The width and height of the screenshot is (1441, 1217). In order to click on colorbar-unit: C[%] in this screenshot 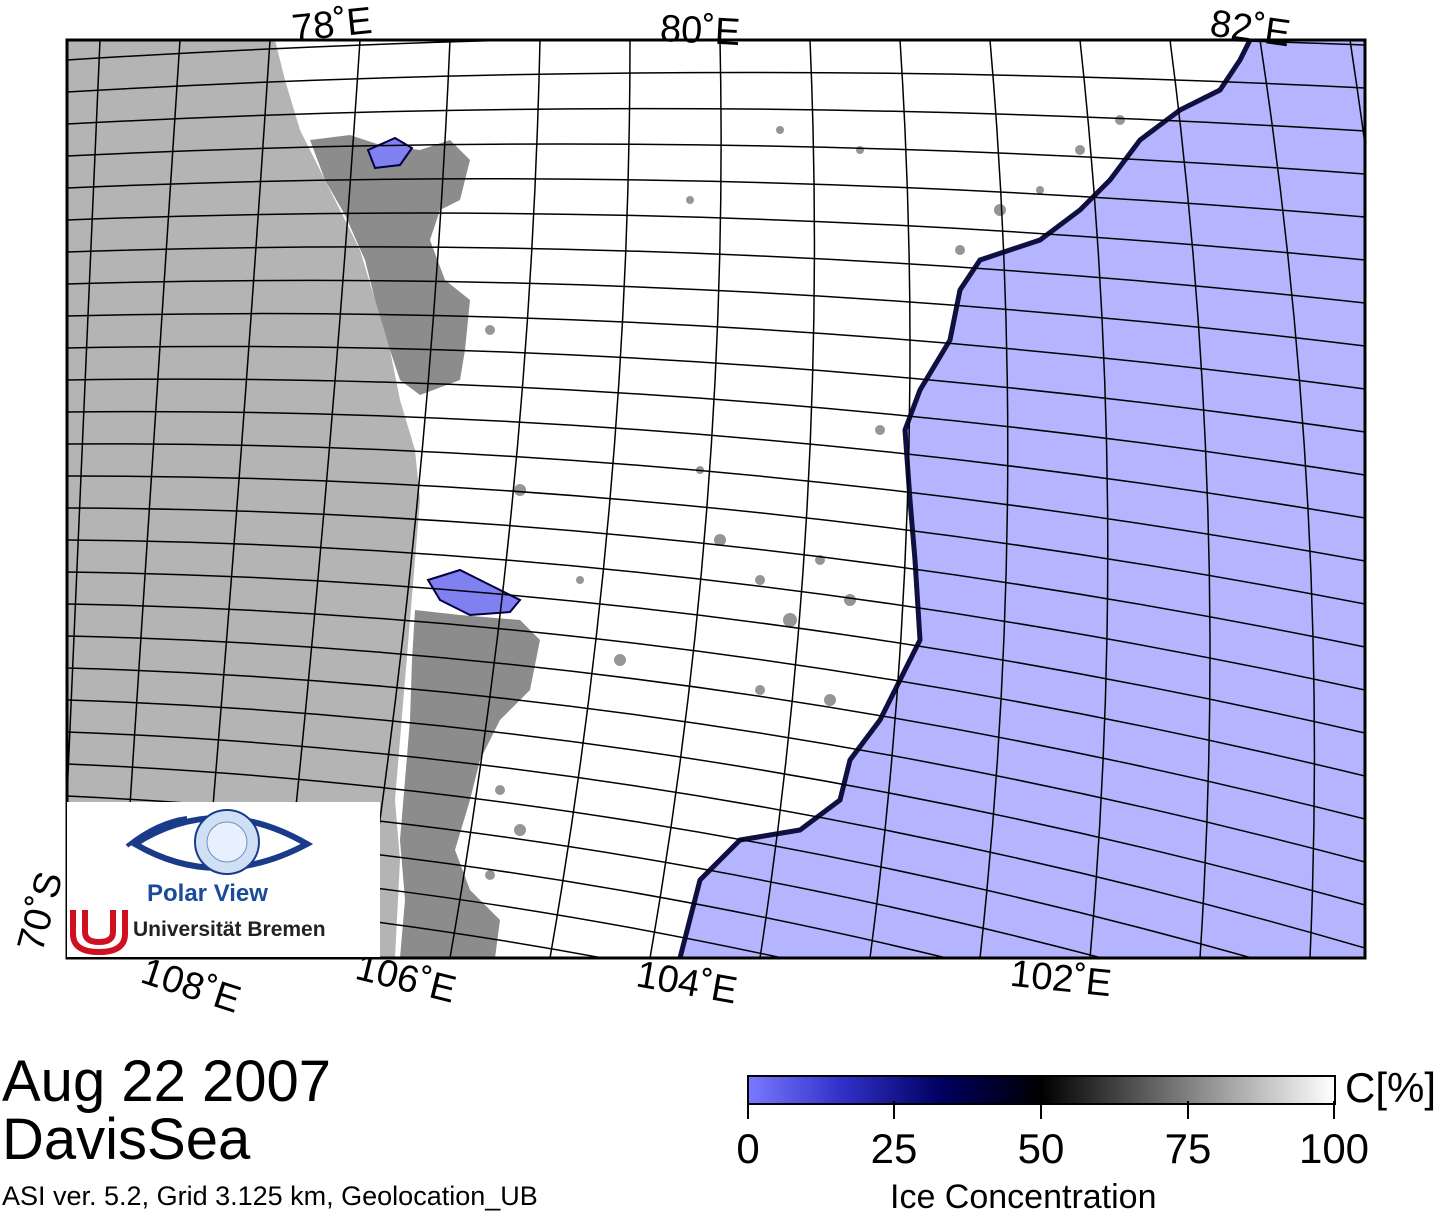, I will do `click(1391, 1087)`.